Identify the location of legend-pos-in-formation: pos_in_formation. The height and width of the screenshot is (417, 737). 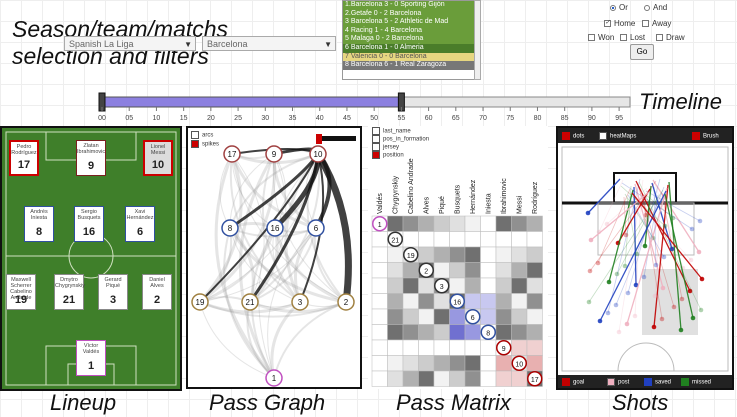
(400, 139).